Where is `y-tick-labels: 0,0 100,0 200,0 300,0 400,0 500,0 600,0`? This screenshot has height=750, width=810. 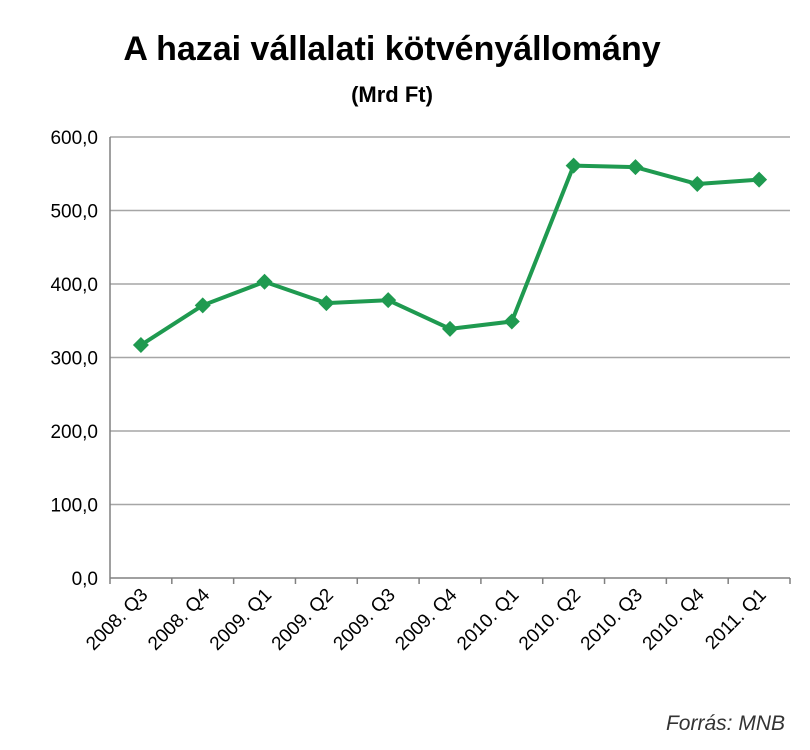 y-tick-labels: 0,0 100,0 200,0 300,0 400,0 500,0 600,0 is located at coordinates (74, 359).